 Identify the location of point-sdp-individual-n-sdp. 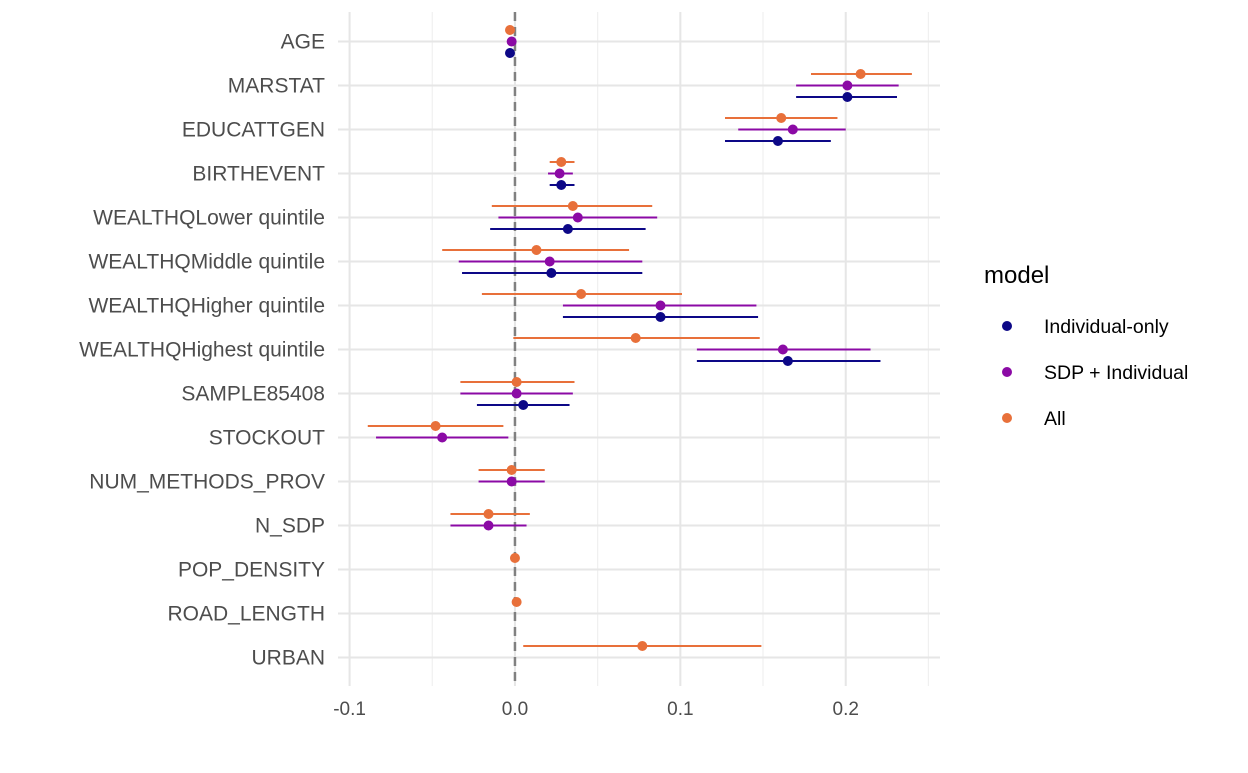
(488, 525).